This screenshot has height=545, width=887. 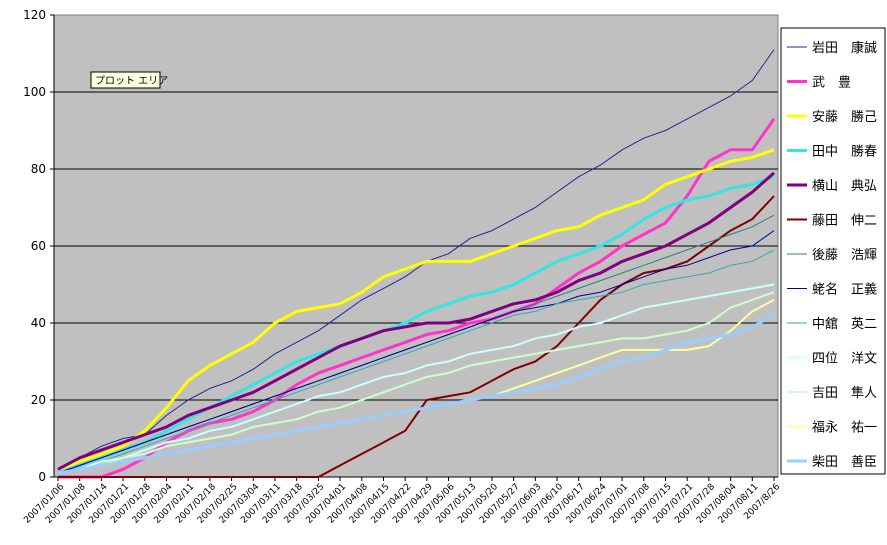 I want to click on legend-entry: 田中 勝春, so click(x=844, y=152).